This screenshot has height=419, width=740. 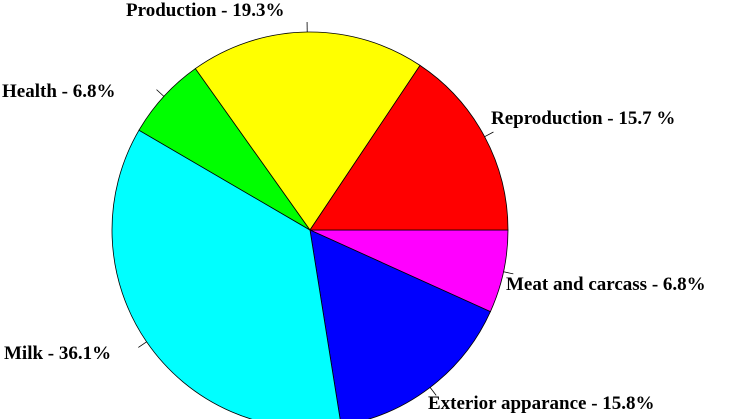 I want to click on slice-label-4: Production - 19.3%, so click(x=205, y=10).